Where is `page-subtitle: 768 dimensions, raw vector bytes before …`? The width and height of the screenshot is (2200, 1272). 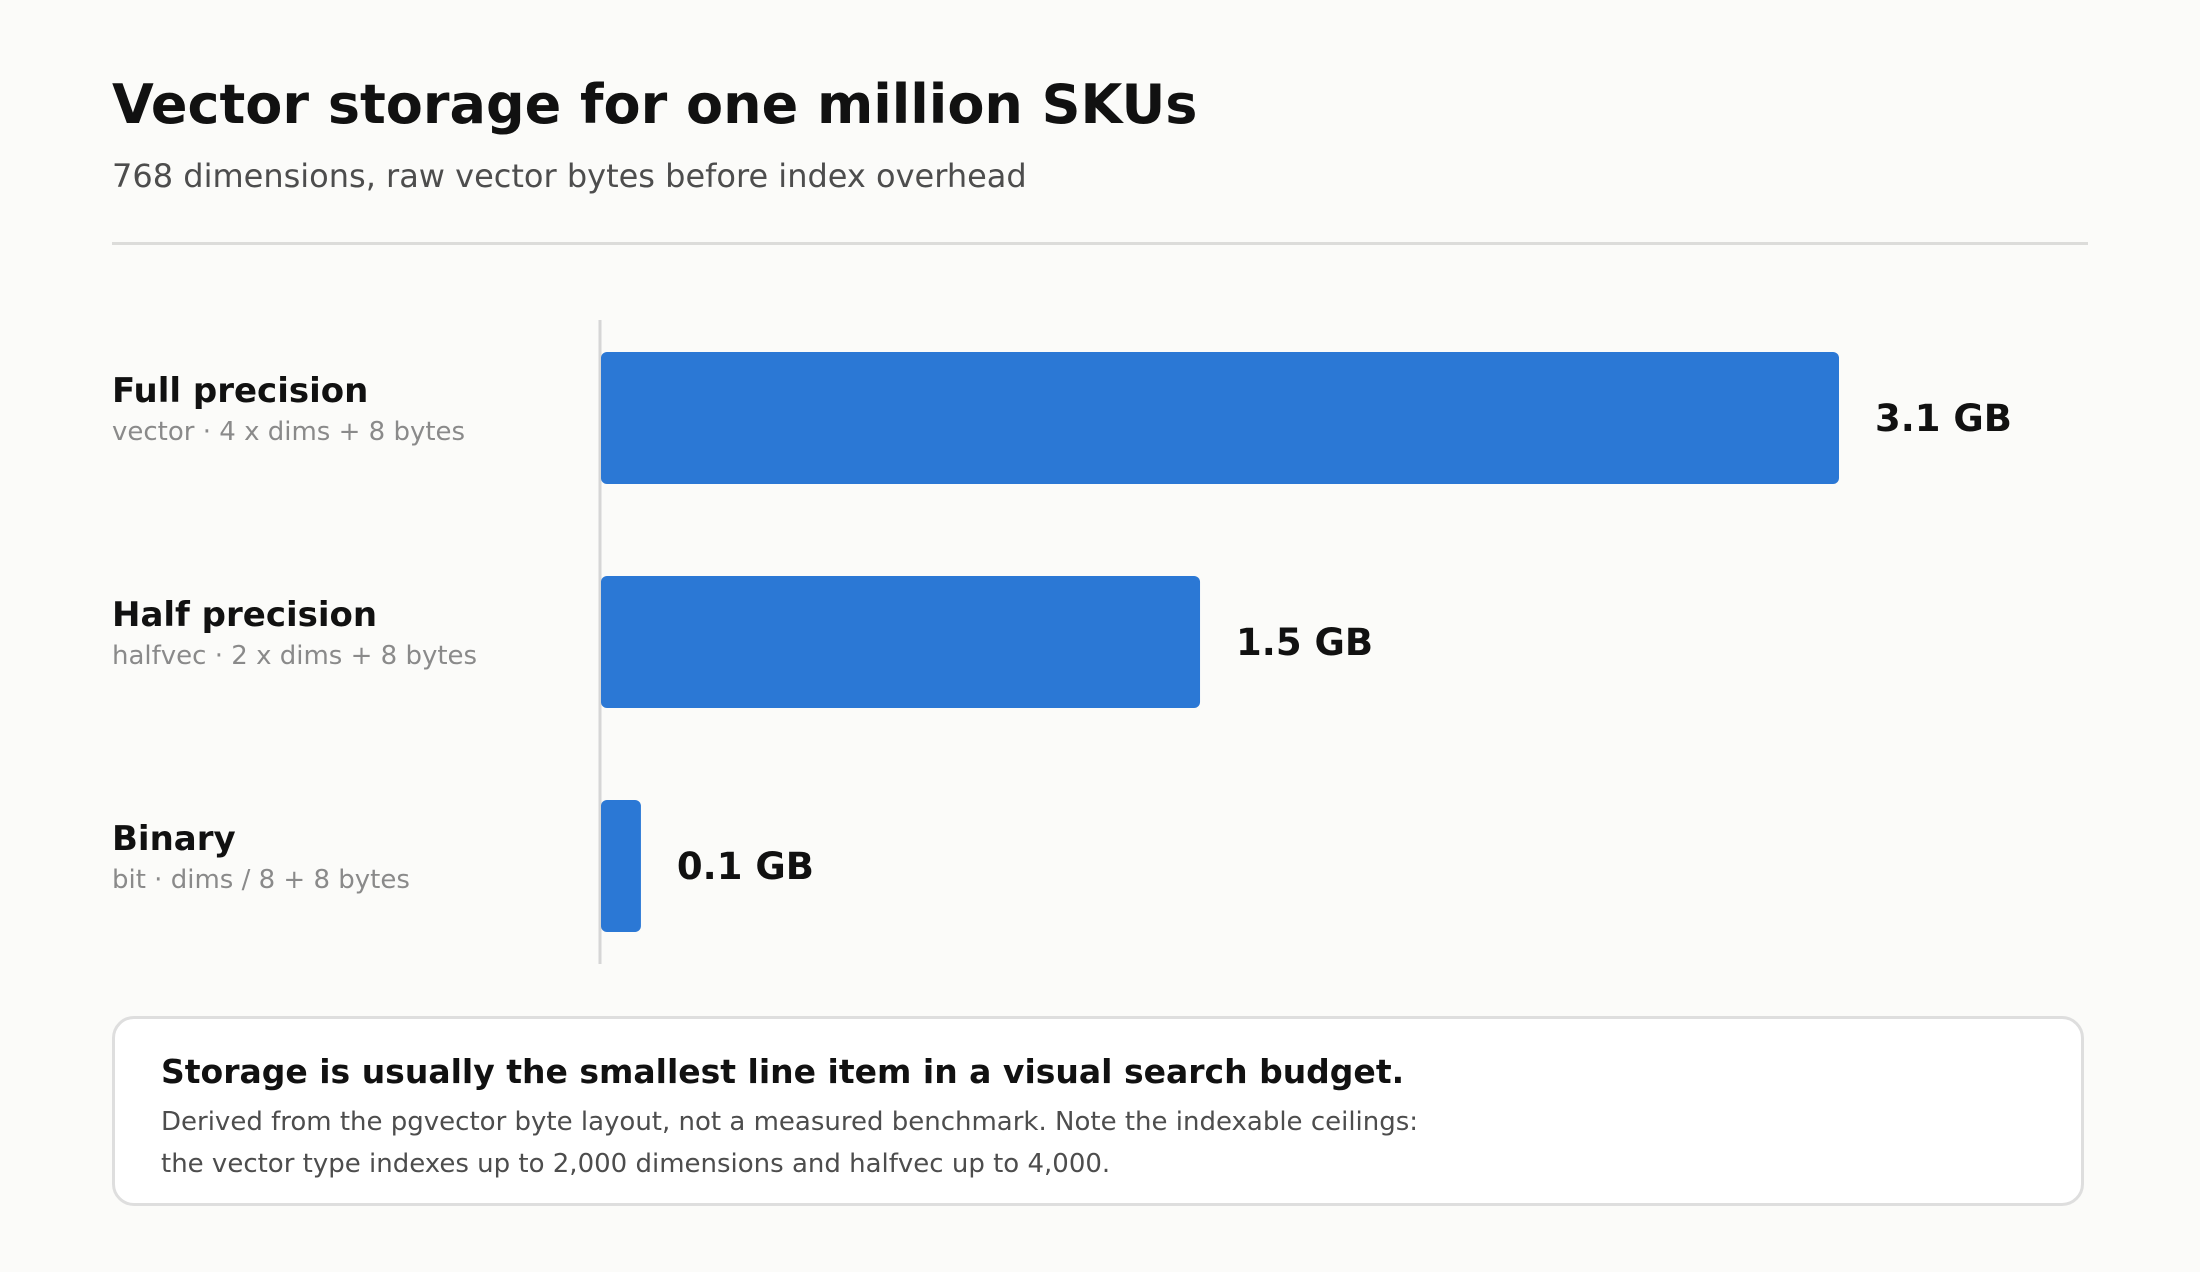 page-subtitle: 768 dimensions, raw vector bytes before … is located at coordinates (569, 176).